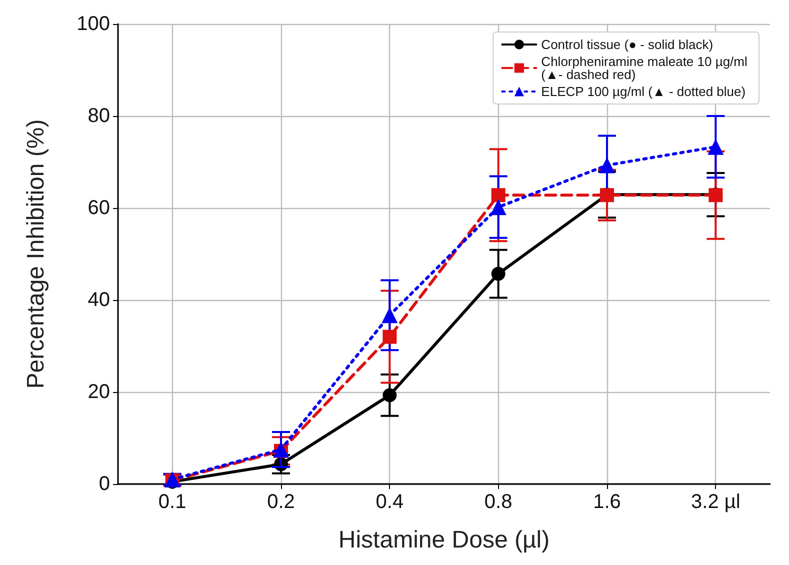  I want to click on y-tick-label: 0, so click(104, 484).